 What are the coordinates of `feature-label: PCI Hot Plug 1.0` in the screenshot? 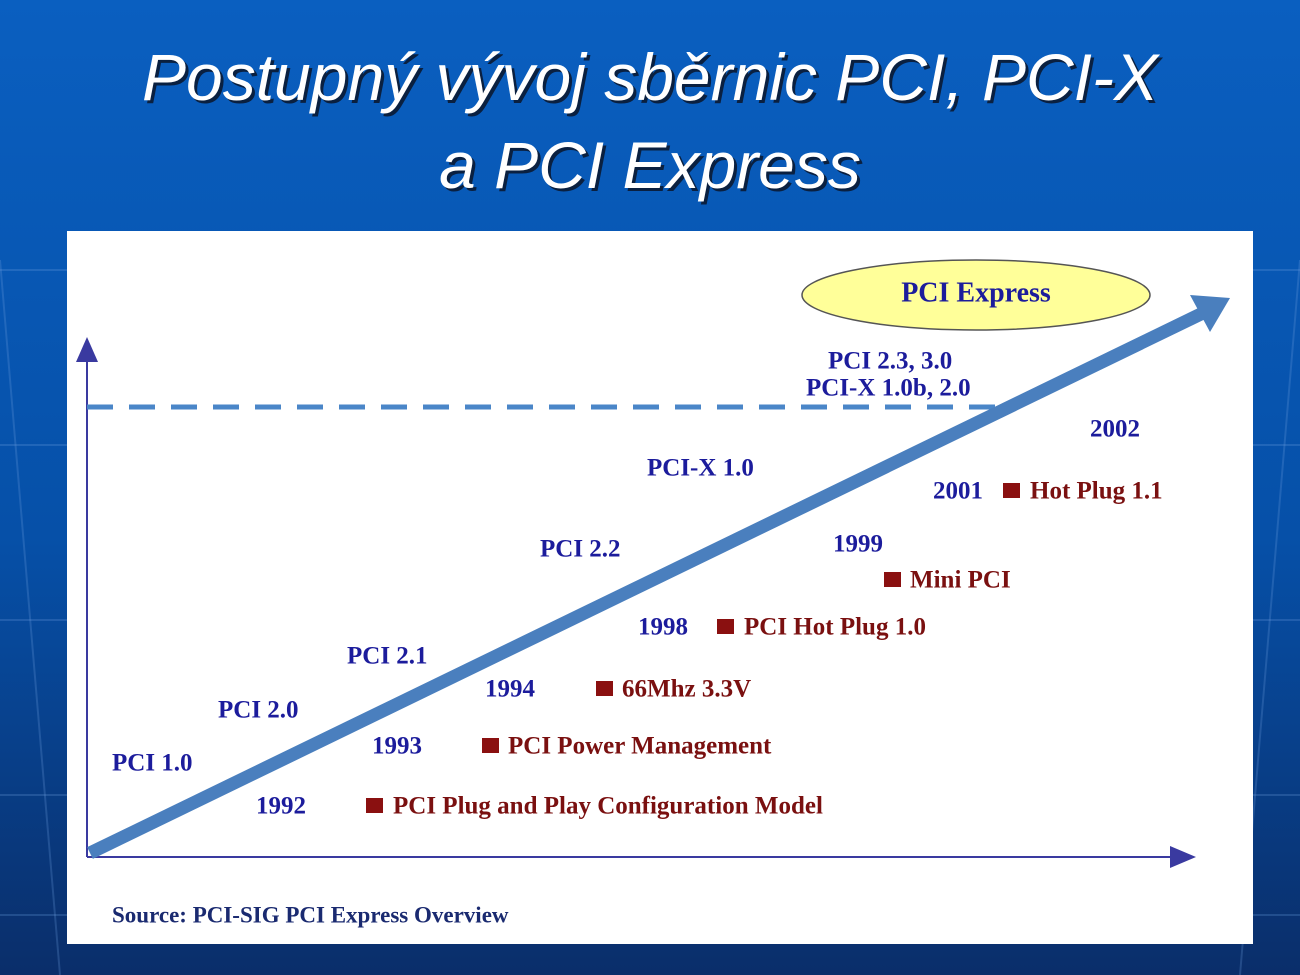 It's located at (835, 627).